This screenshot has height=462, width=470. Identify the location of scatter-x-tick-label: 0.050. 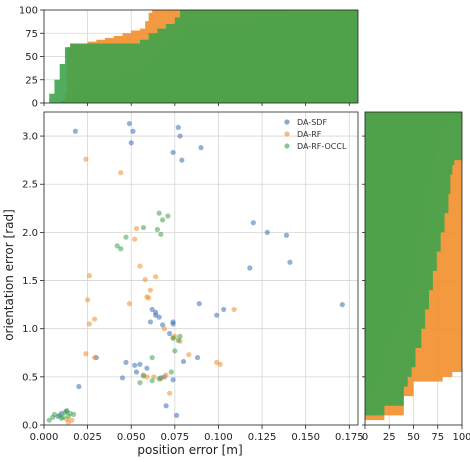
(131, 437).